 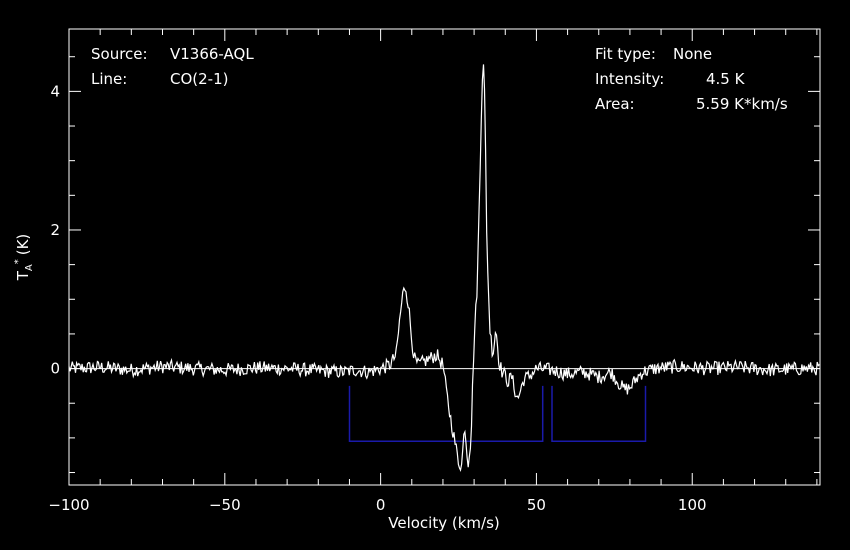 What do you see at coordinates (536, 505) in the screenshot?
I see `x-tick-label: 50` at bounding box center [536, 505].